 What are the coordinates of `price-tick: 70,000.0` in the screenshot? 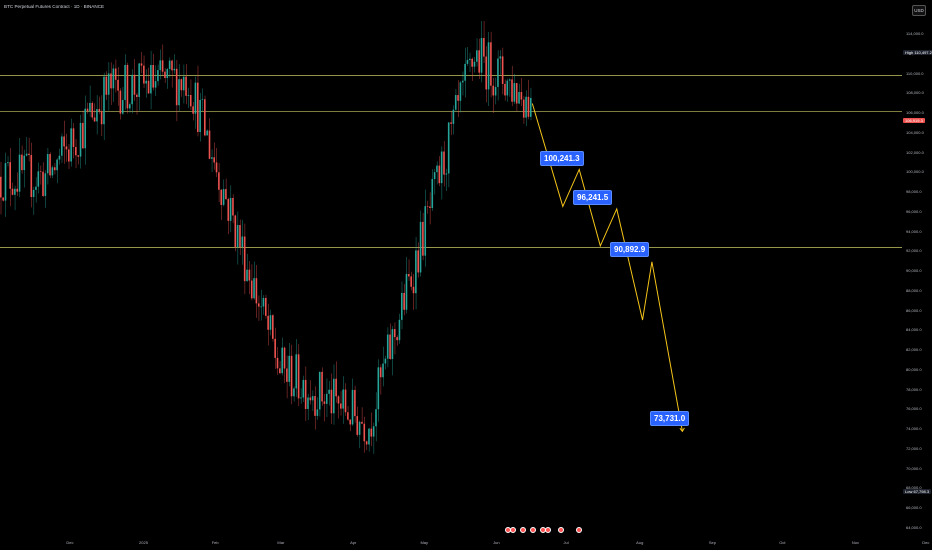 It's located at (914, 468).